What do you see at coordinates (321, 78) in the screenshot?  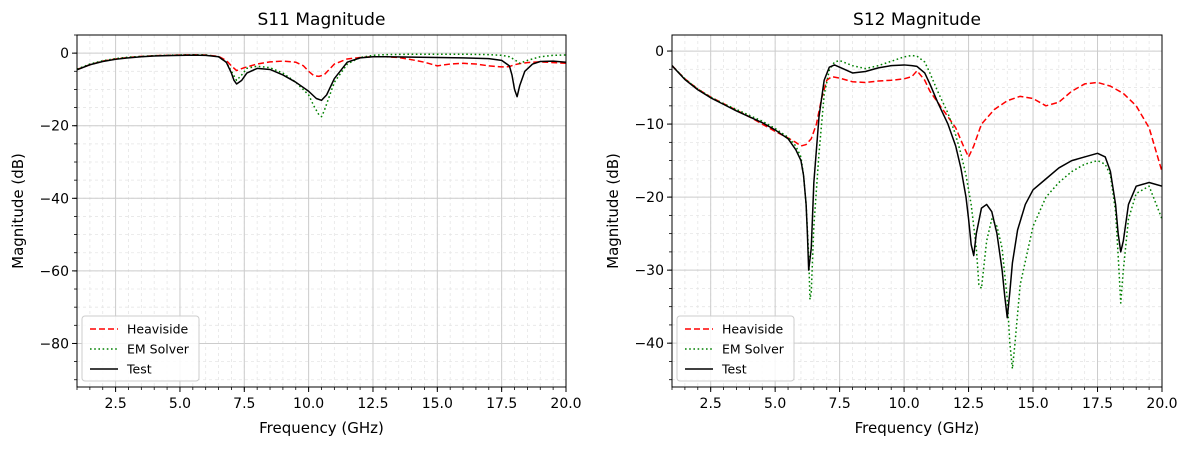 I see `series-line-test` at bounding box center [321, 78].